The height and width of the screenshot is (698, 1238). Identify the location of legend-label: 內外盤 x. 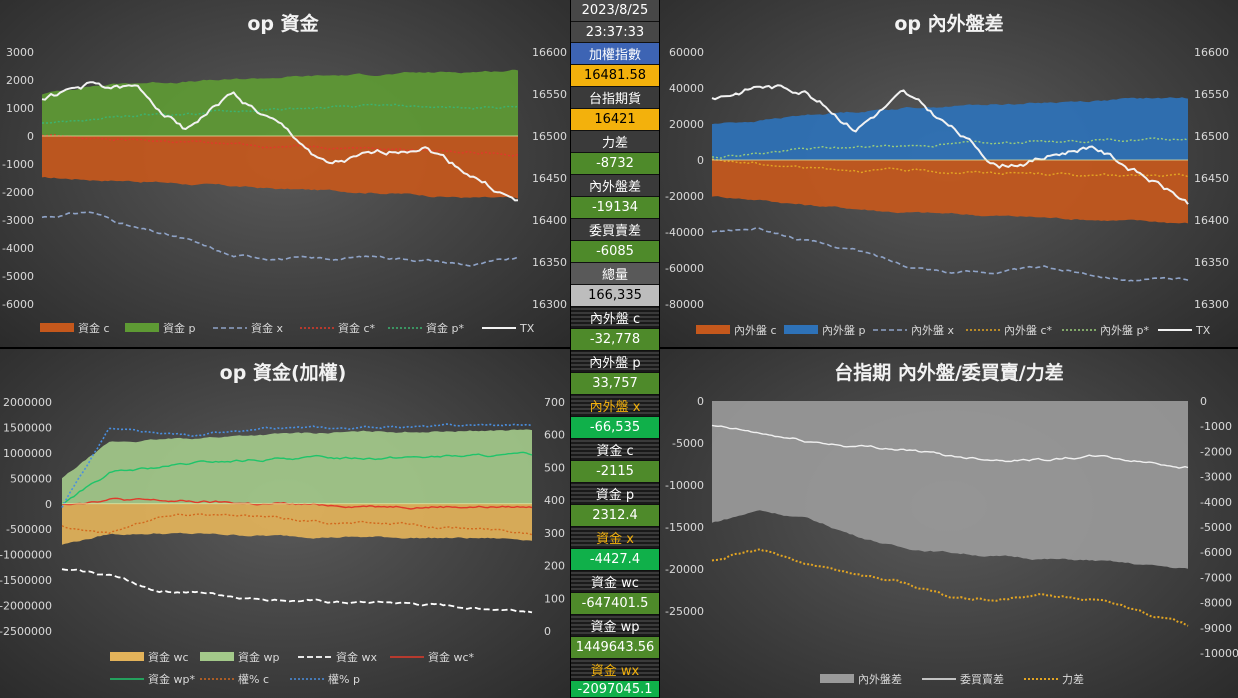
(932, 330).